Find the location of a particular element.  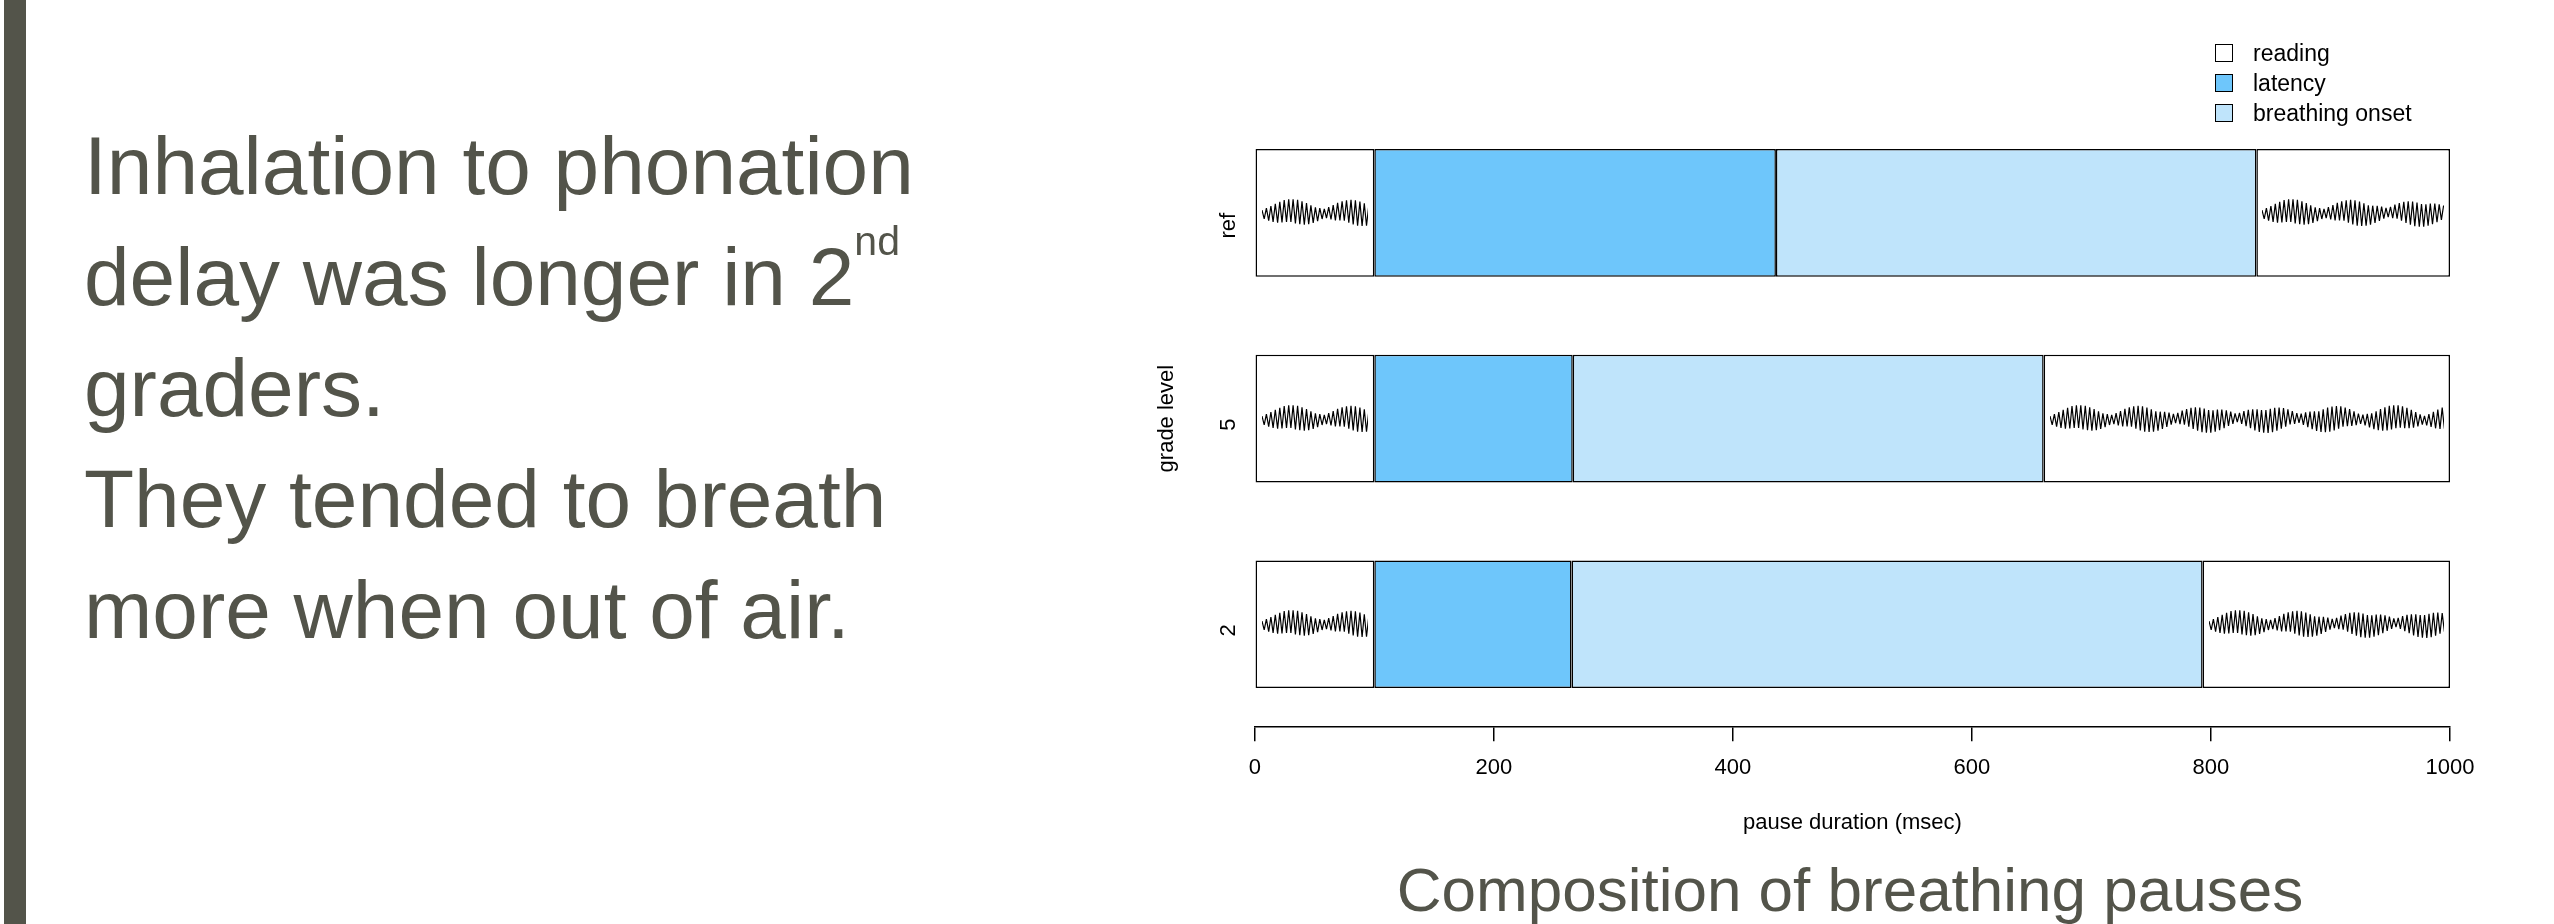

text: reading is located at coordinates (2291, 53).